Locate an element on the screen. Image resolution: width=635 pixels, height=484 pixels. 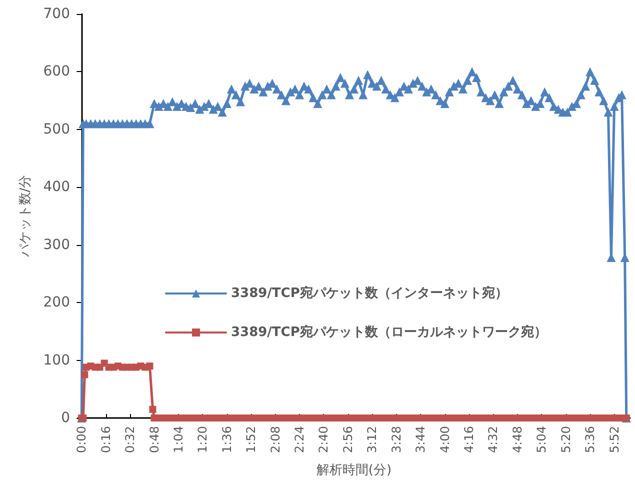
x-tick-label: 0:48 is located at coordinates (154, 439).